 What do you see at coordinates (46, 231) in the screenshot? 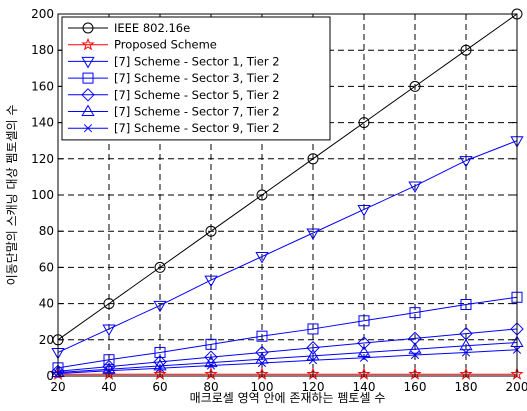
I see `y-tick-label: 80` at bounding box center [46, 231].